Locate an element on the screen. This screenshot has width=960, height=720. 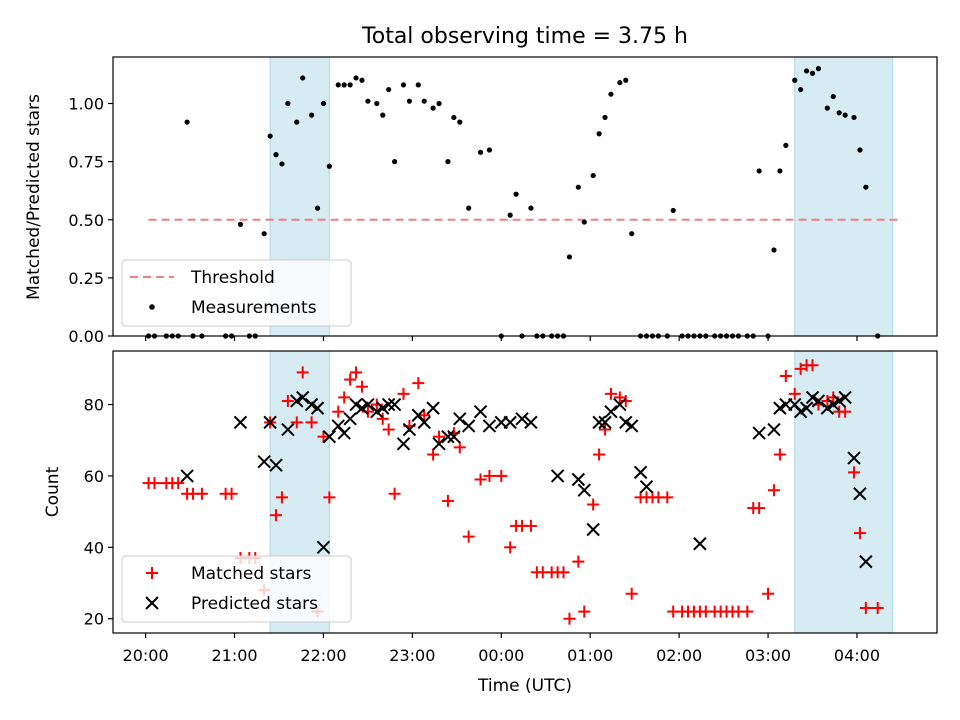
top-legend-box is located at coordinates (236, 293).